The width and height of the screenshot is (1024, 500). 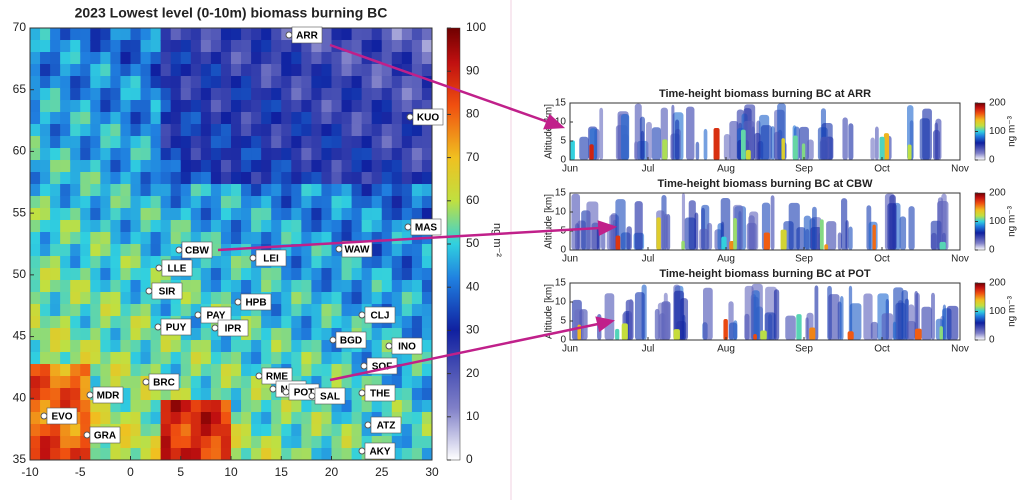 What do you see at coordinates (561, 302) in the screenshot?
I see `y-tick-label: 10` at bounding box center [561, 302].